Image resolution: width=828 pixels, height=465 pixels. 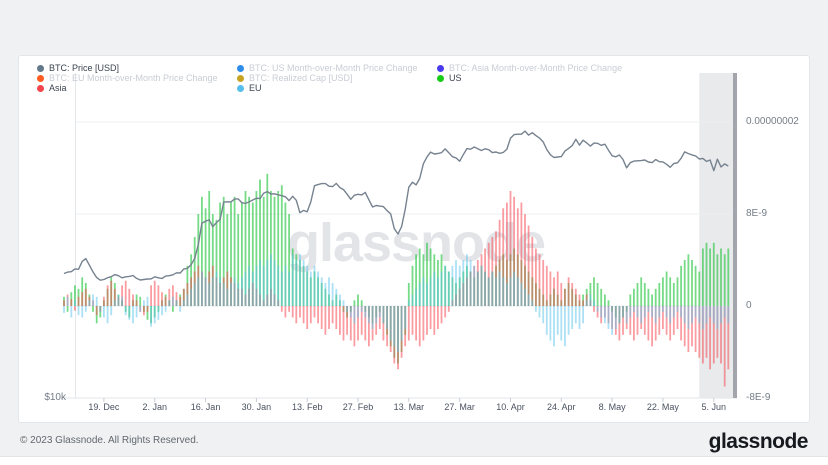 I want to click on right-axis-label-0: 0.00000002, so click(x=772, y=121).